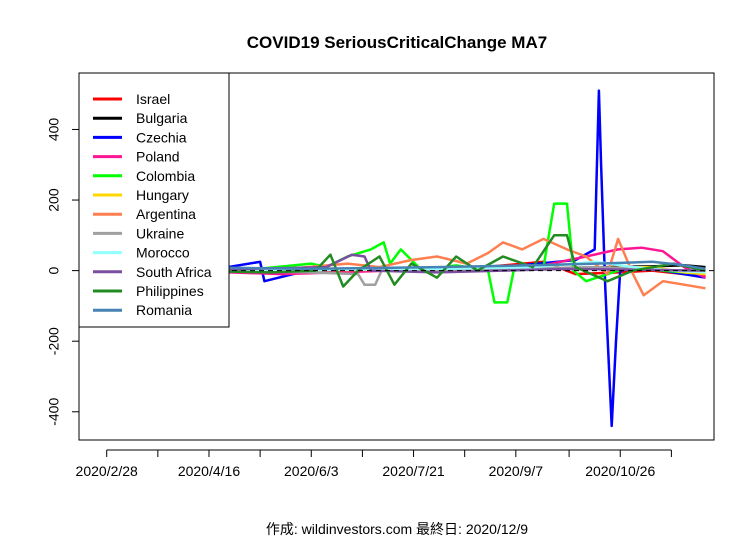  Describe the element at coordinates (209, 471) in the screenshot. I see `x-tick-label: 2020/4/16` at that location.